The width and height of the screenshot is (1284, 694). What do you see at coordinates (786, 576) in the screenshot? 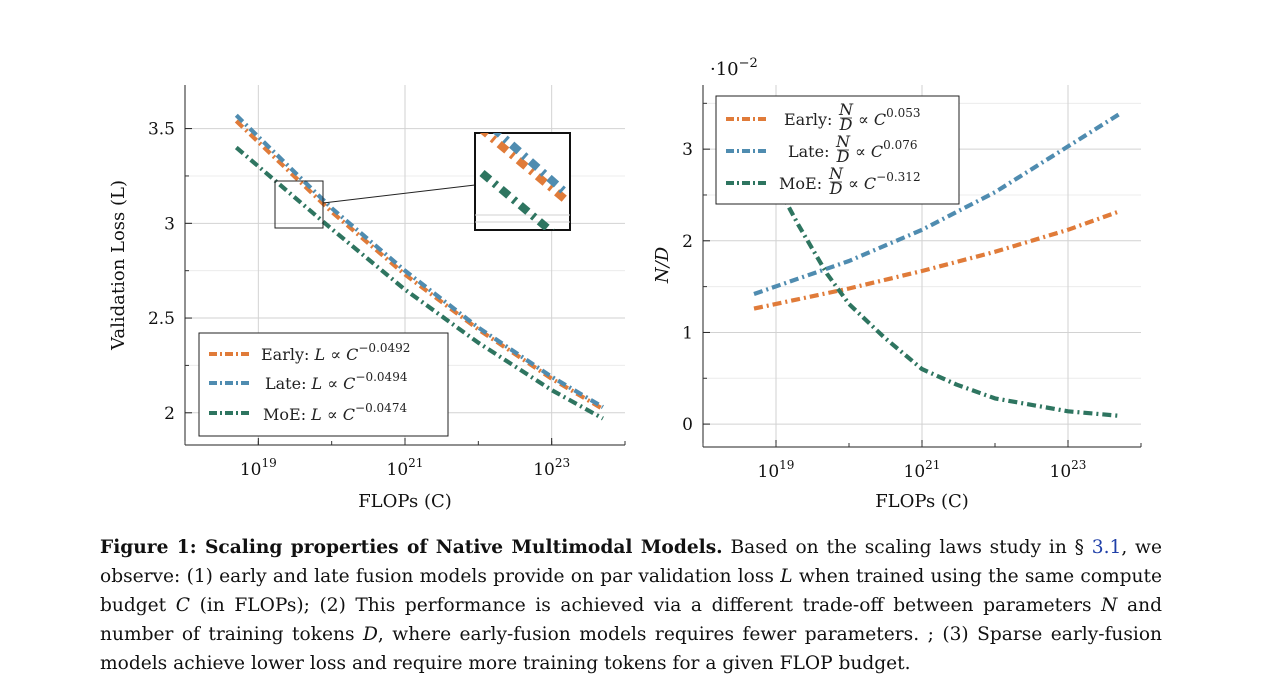
I see `caption-symbol-l: L` at bounding box center [786, 576].